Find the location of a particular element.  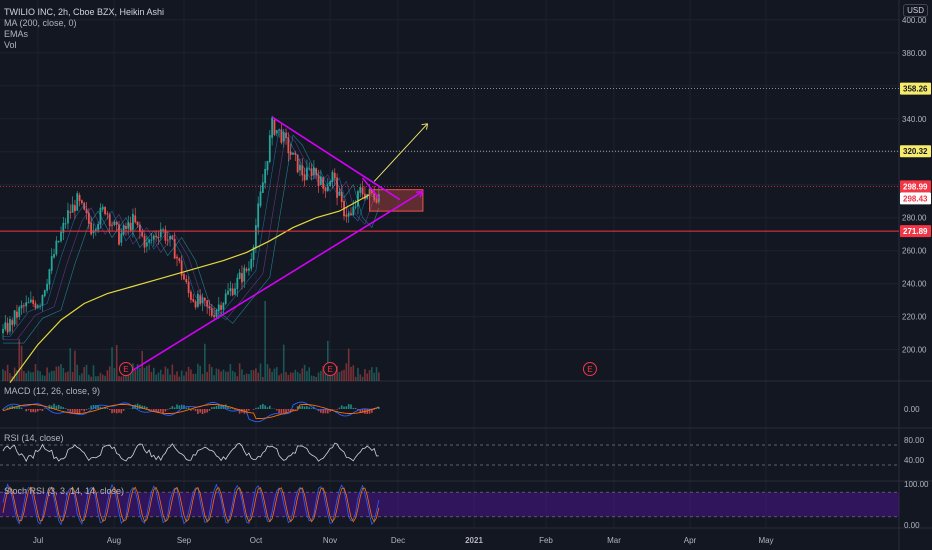

symbol-title: TWILIO INC, 2h, Cboe BZX, Heikin Ashi is located at coordinates (84, 12).